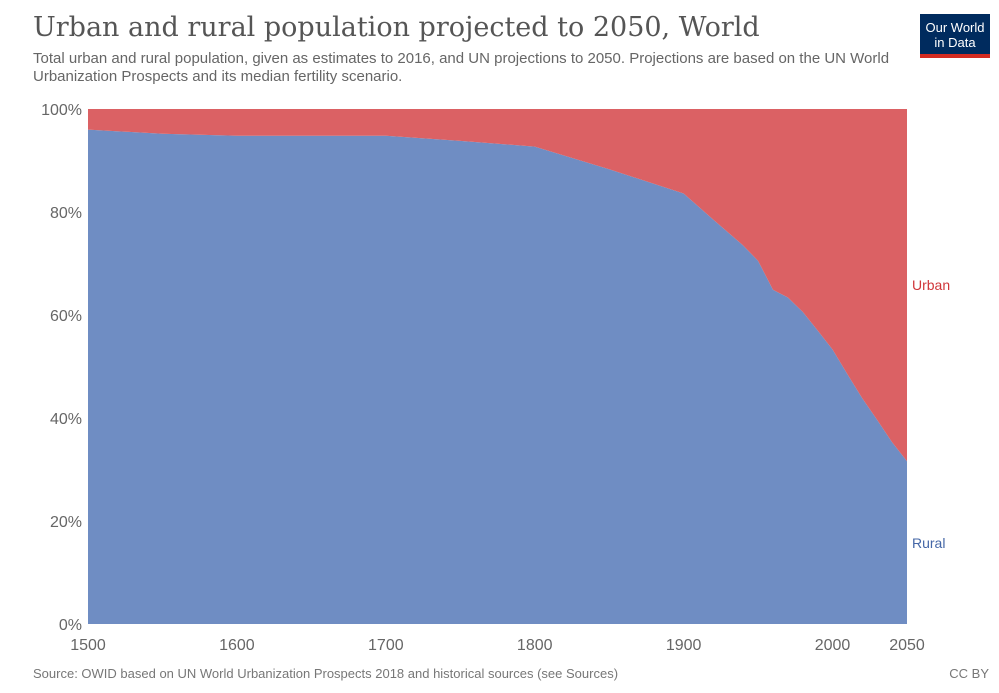 This screenshot has height=693, width=999. I want to click on y-tick-label: 100%, so click(61, 110).